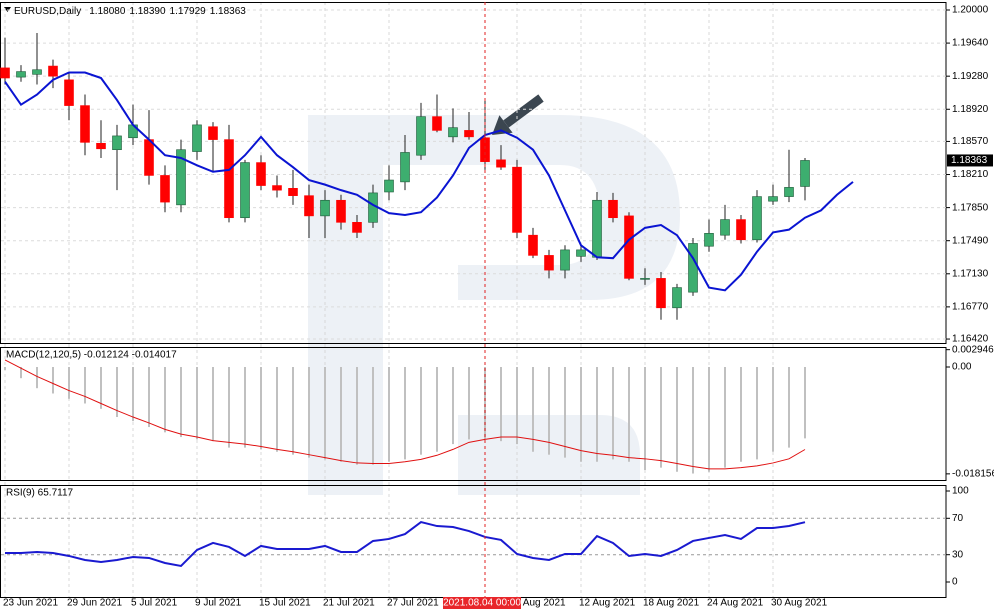 The image size is (994, 610). Describe the element at coordinates (549, 455) in the screenshot. I see `watermark-leg` at that location.